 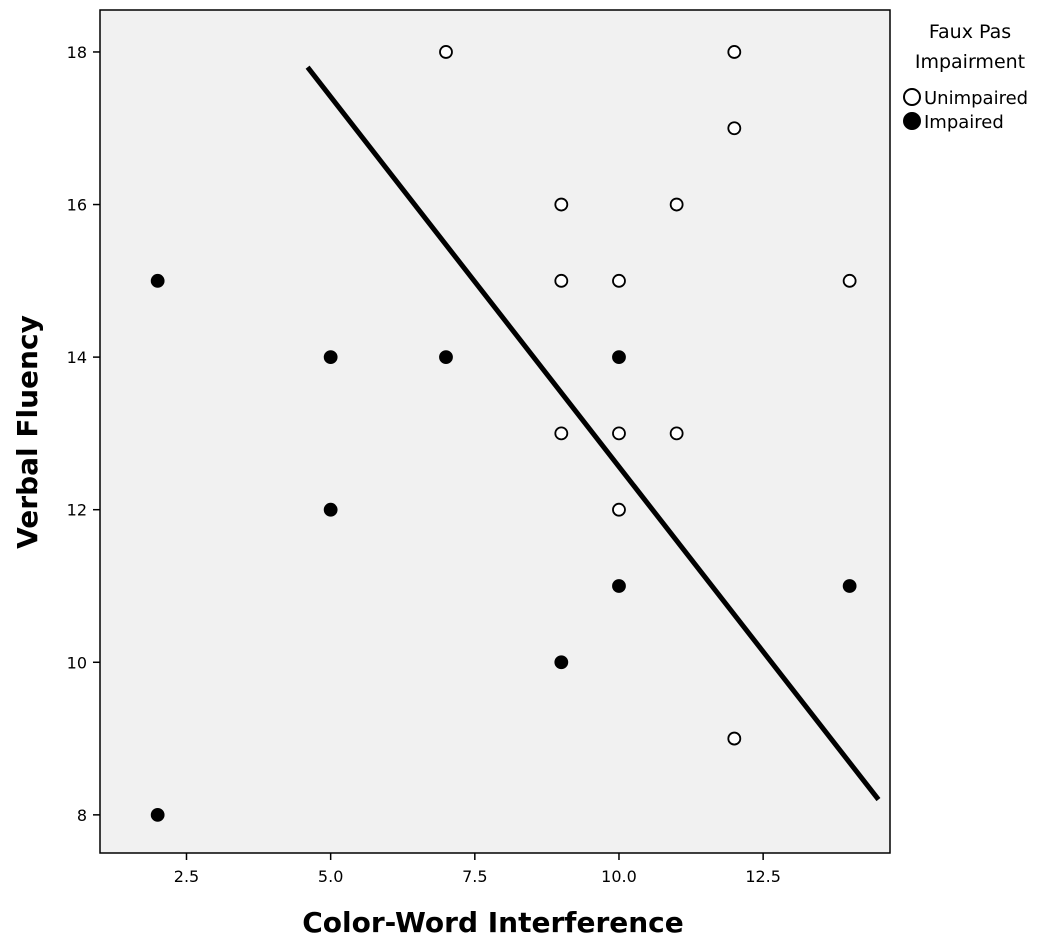 I want to click on legend-title-line1: Faux Pas, so click(x=970, y=32).